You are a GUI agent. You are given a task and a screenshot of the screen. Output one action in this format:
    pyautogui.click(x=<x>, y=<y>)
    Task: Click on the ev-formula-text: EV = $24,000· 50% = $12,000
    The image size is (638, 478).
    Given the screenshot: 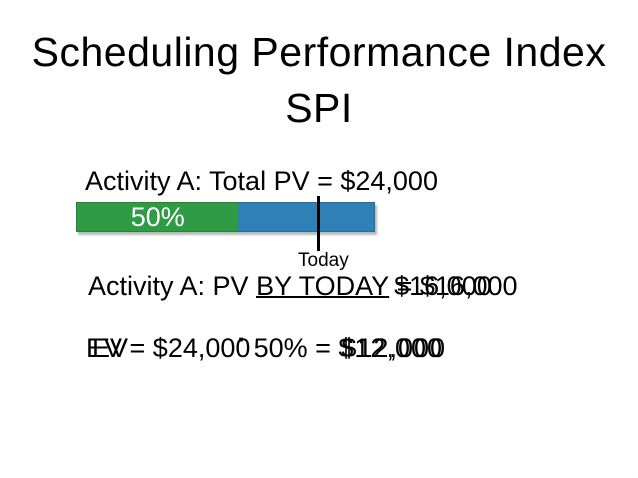 What is the action you would take?
    pyautogui.click(x=264, y=344)
    